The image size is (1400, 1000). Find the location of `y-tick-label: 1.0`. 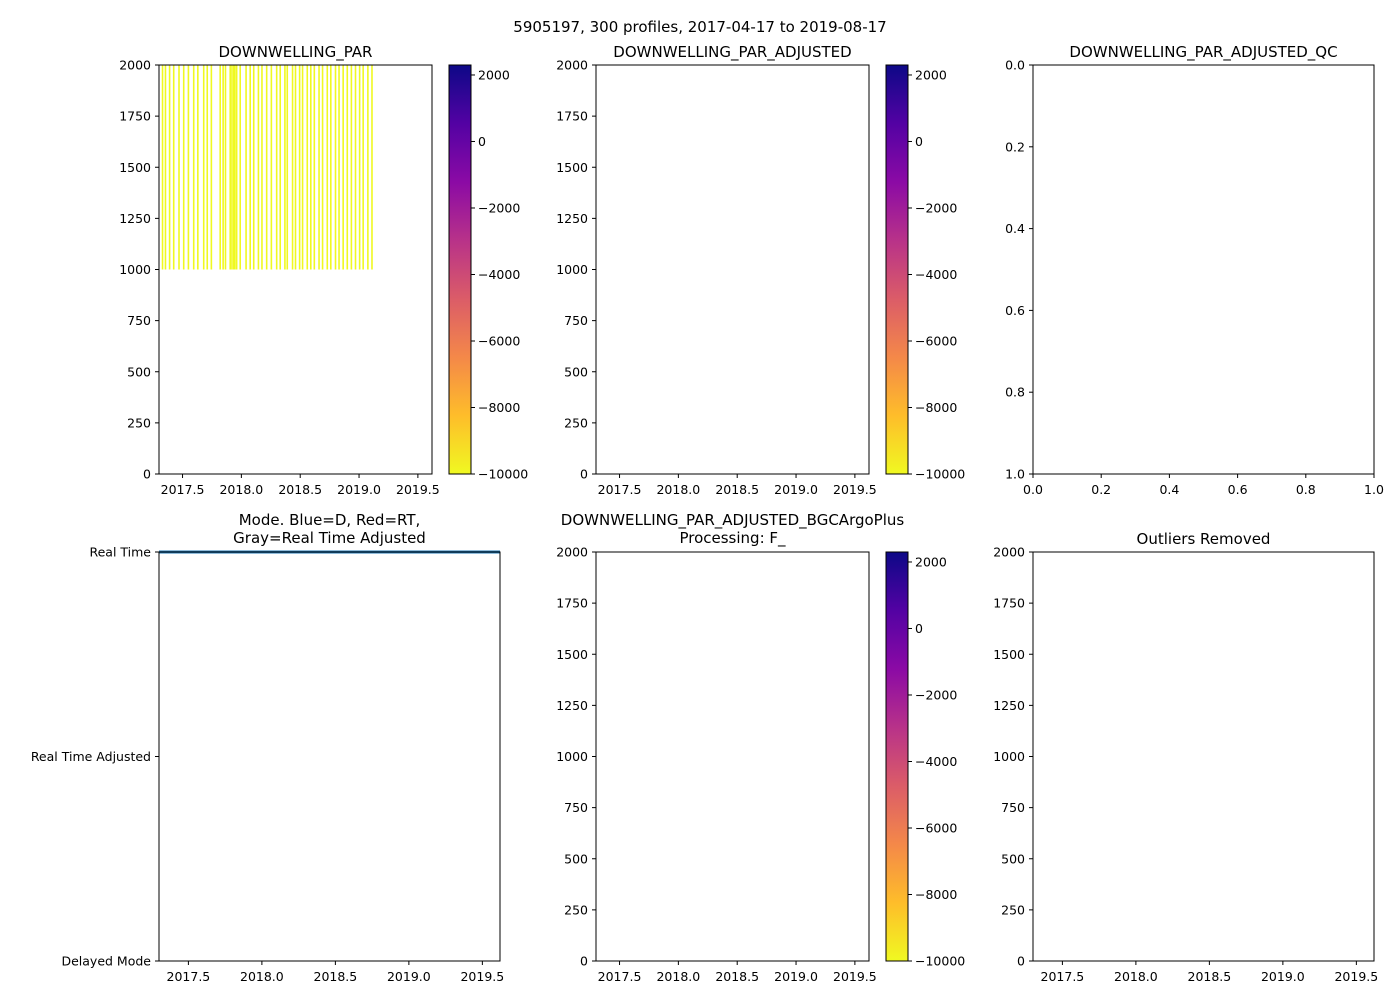

y-tick-label: 1.0 is located at coordinates (1015, 474).